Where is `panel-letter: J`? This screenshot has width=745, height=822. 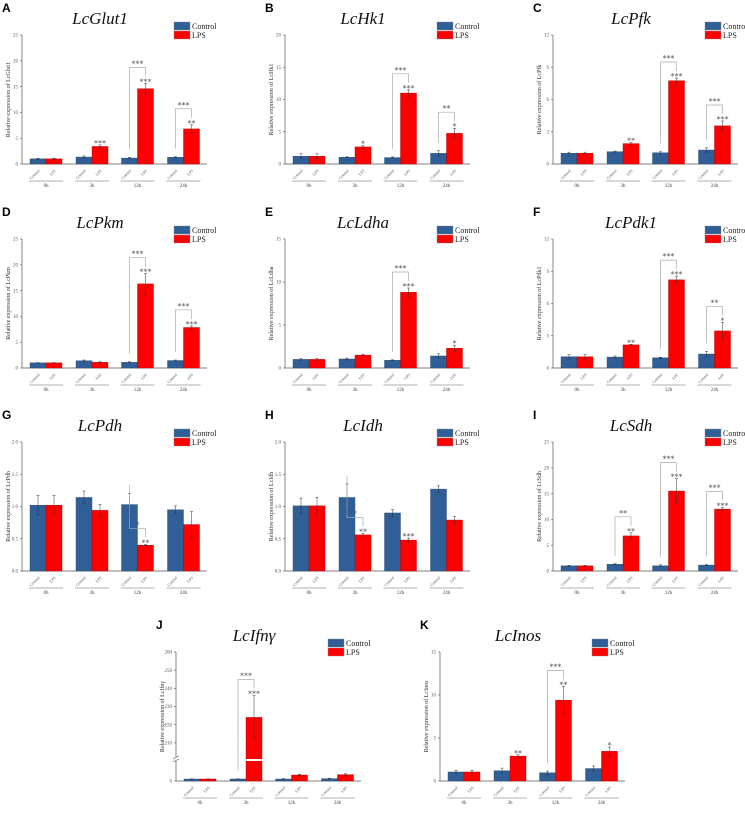
panel-letter: J is located at coordinates (159, 625).